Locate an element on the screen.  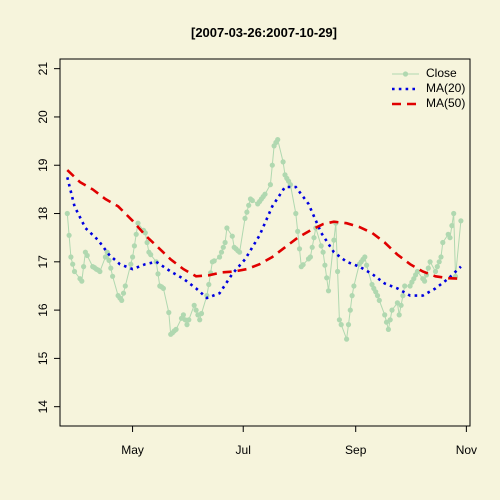
legend-label: MA(50) is located at coordinates (445, 103).